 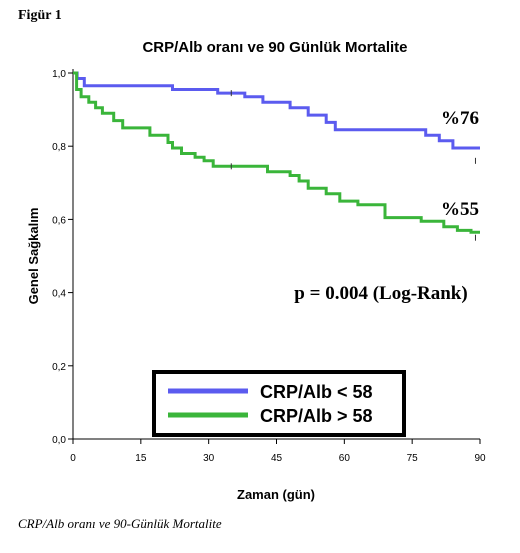 What do you see at coordinates (380, 293) in the screenshot?
I see `p-value-annotation: p = 0.004 (Log-Rank)` at bounding box center [380, 293].